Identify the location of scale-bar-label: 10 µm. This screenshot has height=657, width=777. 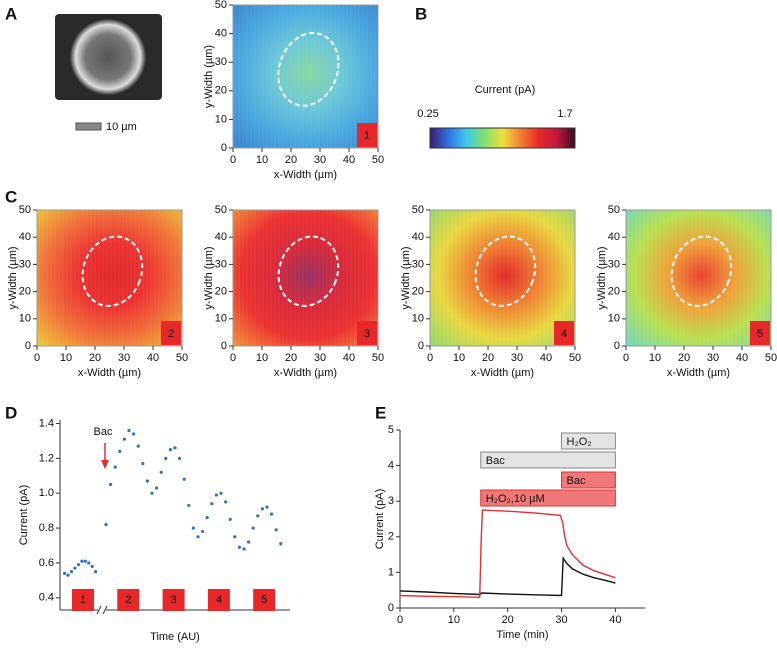
(121, 127).